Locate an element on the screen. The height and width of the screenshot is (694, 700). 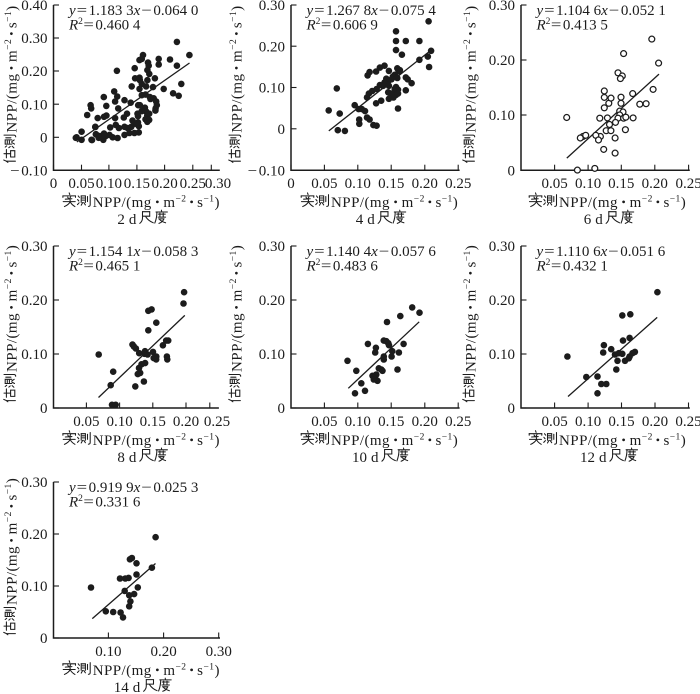
svg-text:y=1.267 8x−0.075 4: y= 1.267 8x− 0.075 4 is located at coordinates (371, 11).